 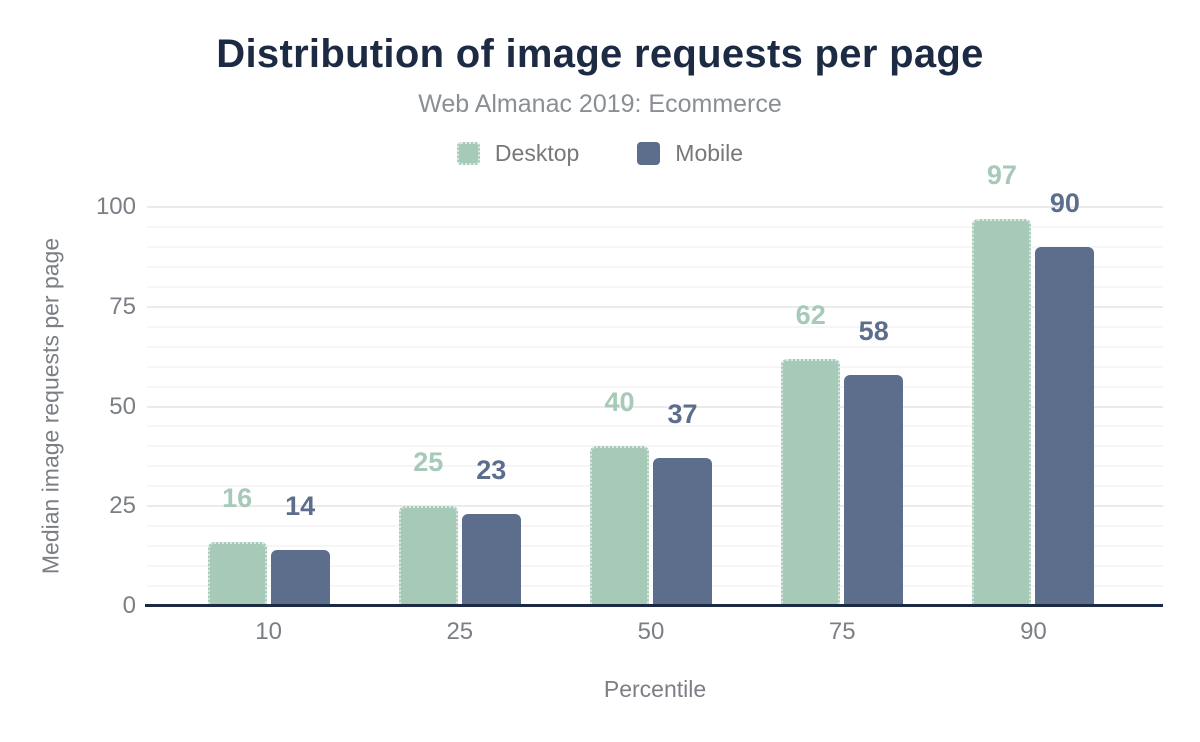 I want to click on x-tick-label: 25, so click(x=460, y=631).